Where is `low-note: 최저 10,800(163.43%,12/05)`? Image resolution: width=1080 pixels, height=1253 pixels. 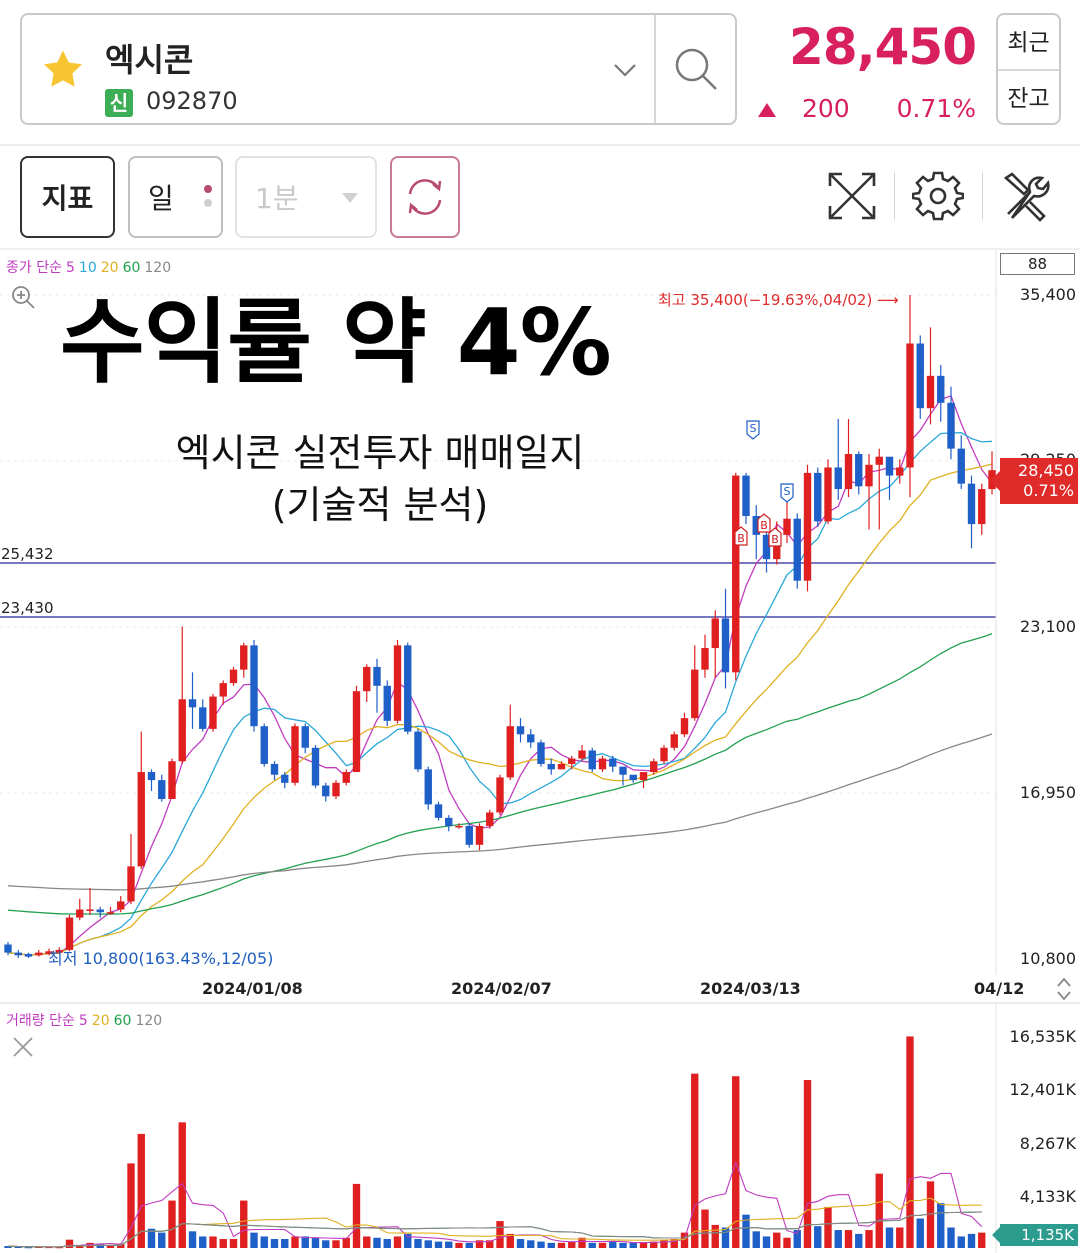
low-note: 최저 10,800(163.43%,12/05) is located at coordinates (161, 958).